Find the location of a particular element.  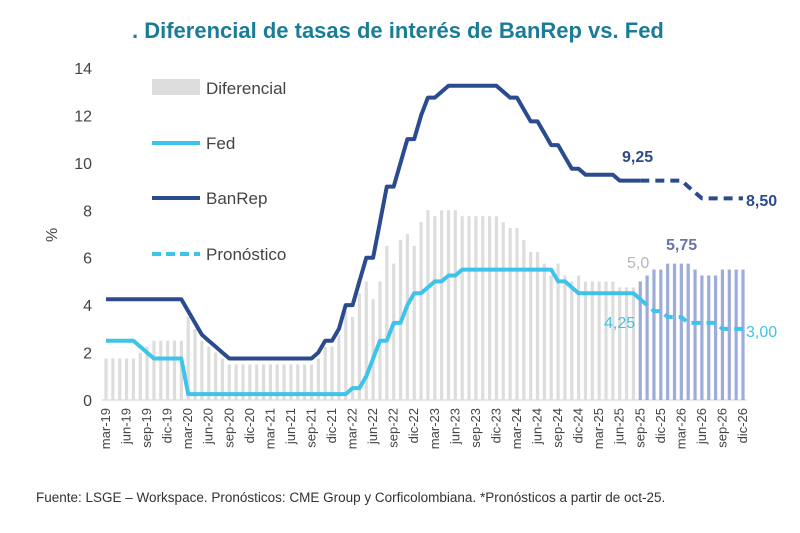

annotation-banrep-forecast: 8,50 is located at coordinates (761, 201).